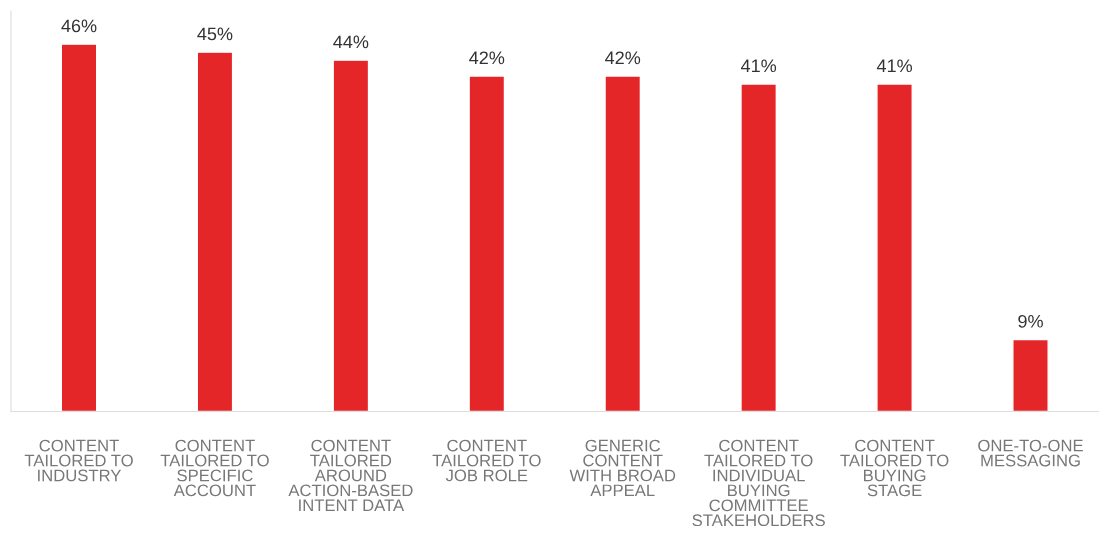 Image resolution: width=1104 pixels, height=556 pixels. Describe the element at coordinates (215, 34) in the screenshot. I see `data-label: 45%` at that location.